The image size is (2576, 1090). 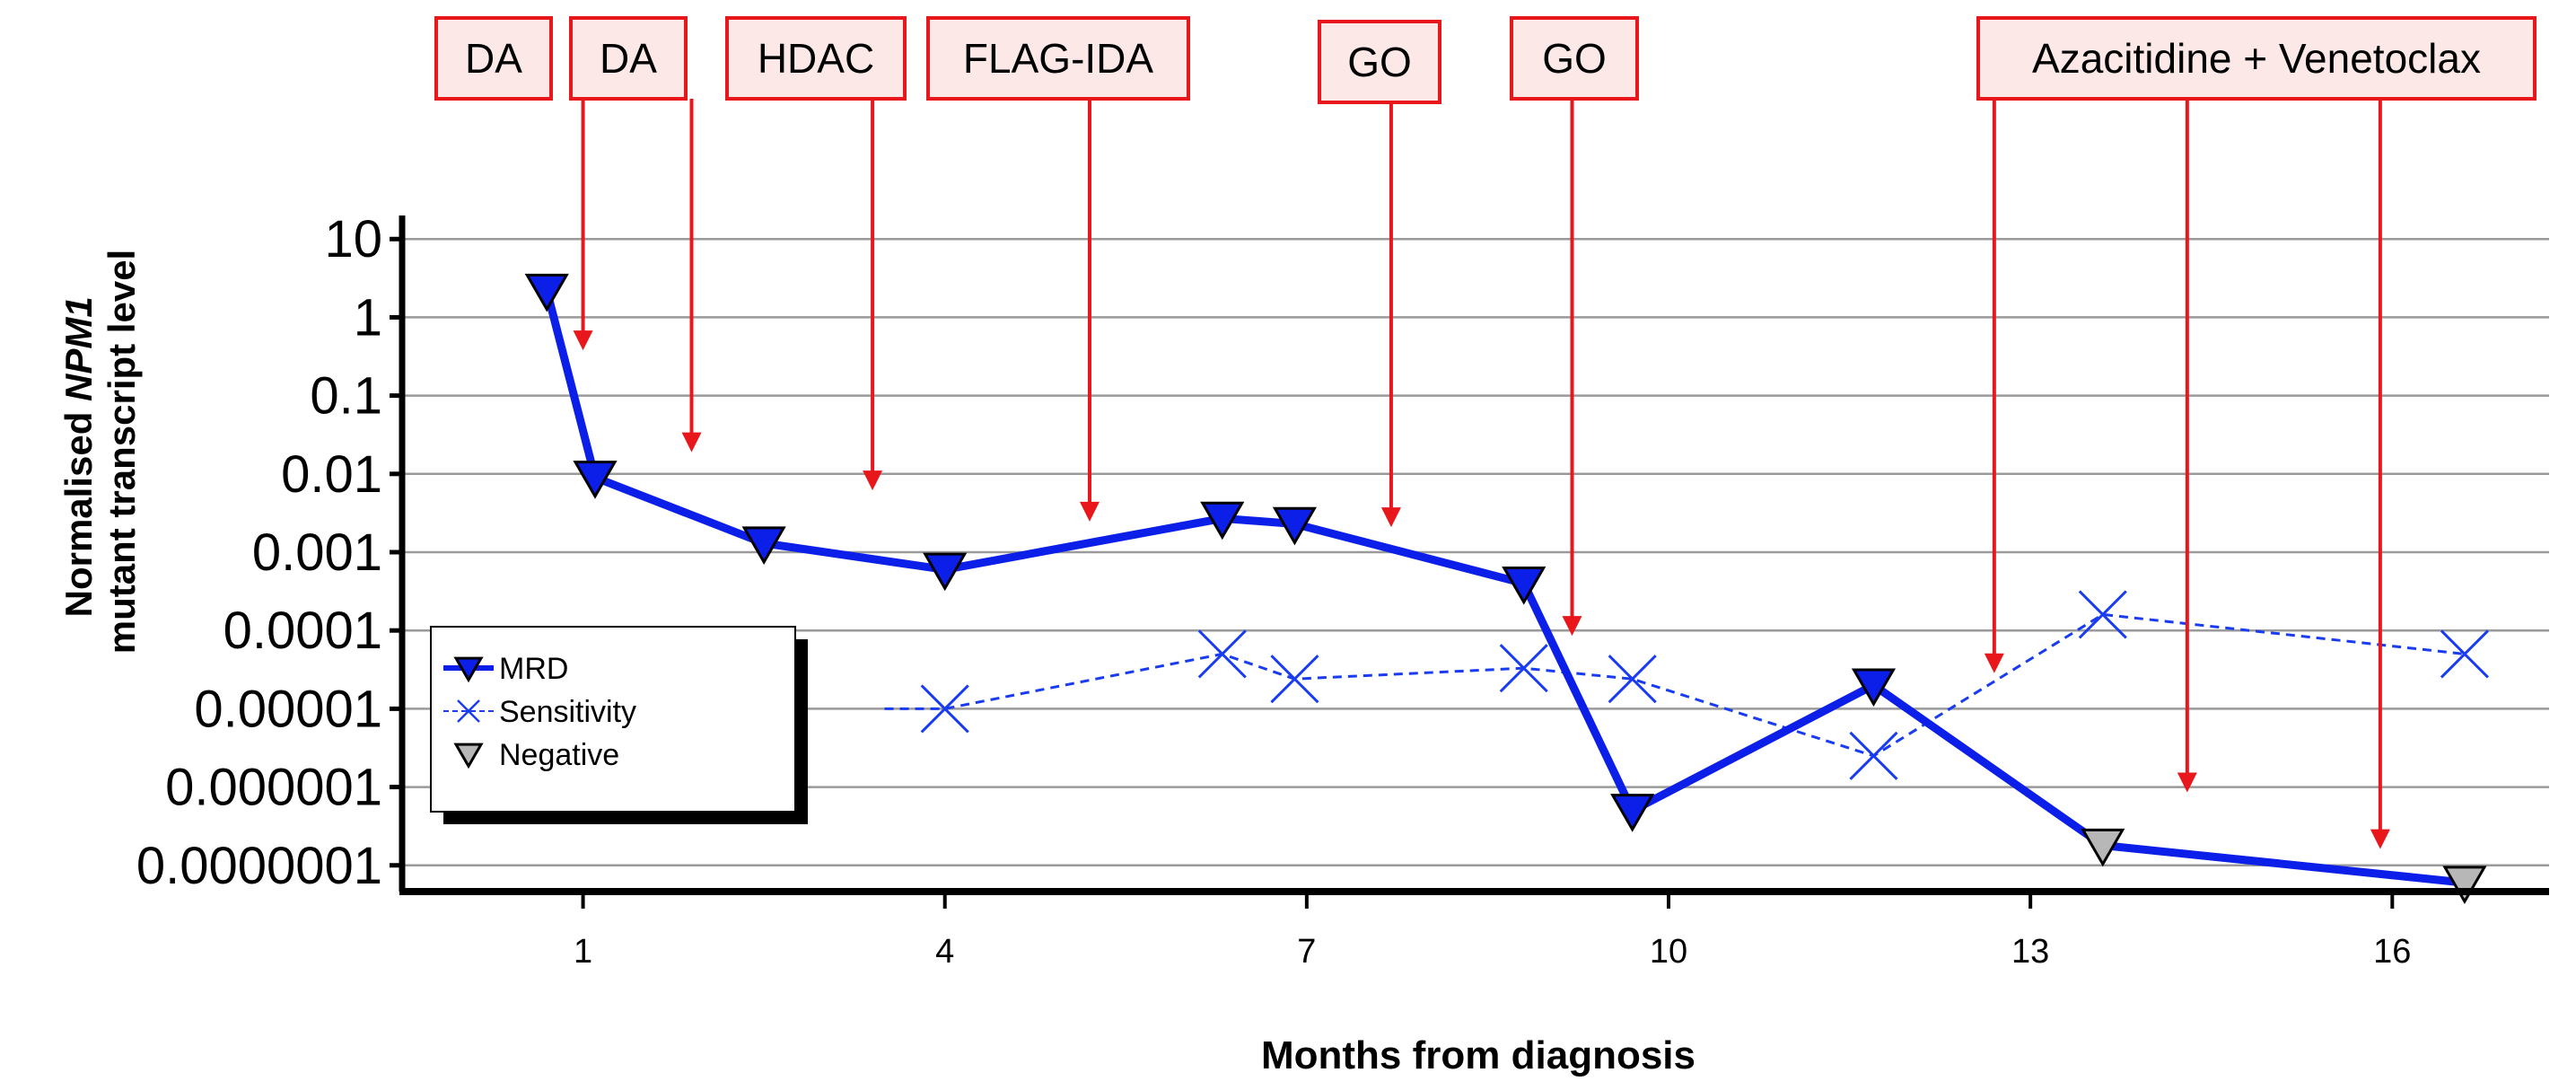 What do you see at coordinates (346, 396) in the screenshot?
I see `y-tick-label: 0.1` at bounding box center [346, 396].